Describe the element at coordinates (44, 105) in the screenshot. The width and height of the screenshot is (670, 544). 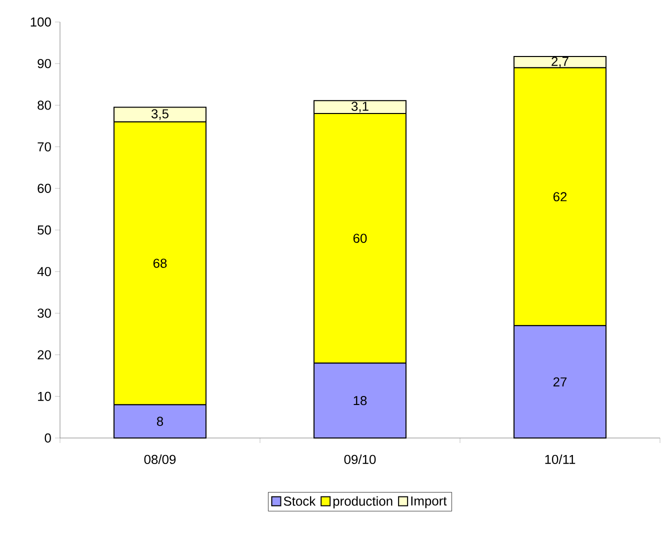
I see `y-tick-label: 80` at that location.